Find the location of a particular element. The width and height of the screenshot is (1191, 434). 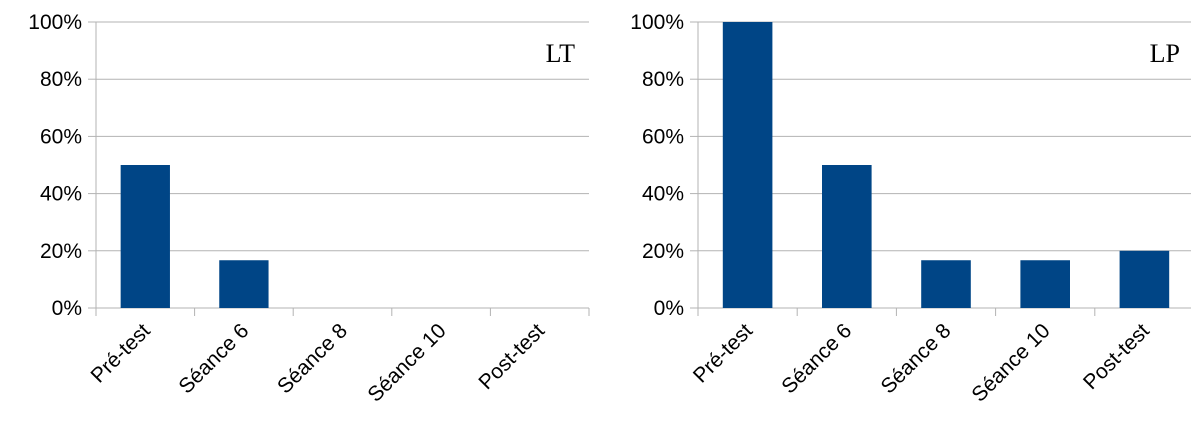

panel-label: LT is located at coordinates (560, 53).